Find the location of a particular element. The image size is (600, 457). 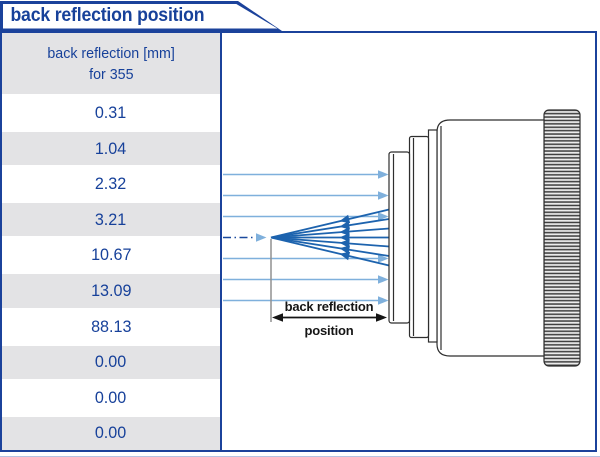

title-banner: back reflection position is located at coordinates (141, 16).